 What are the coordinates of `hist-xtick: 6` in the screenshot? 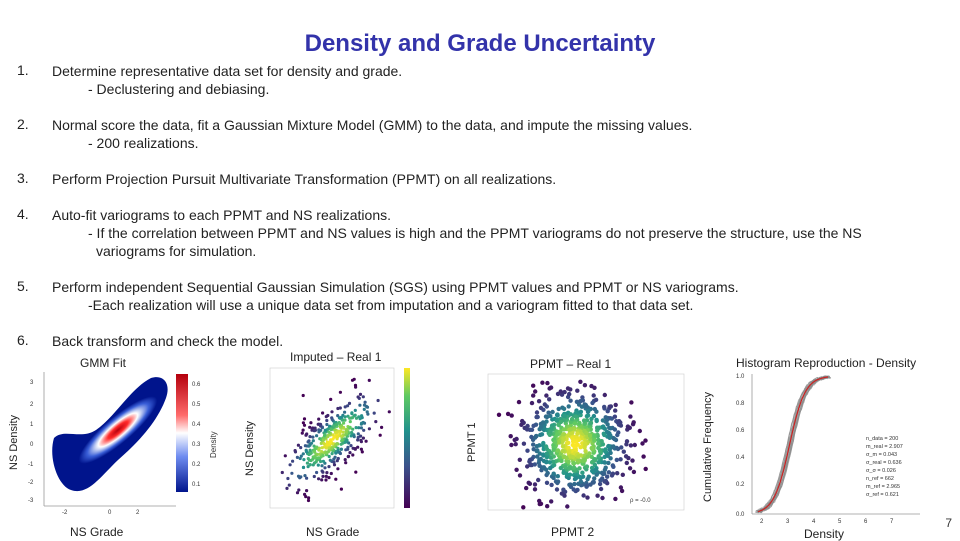 It's located at (866, 521).